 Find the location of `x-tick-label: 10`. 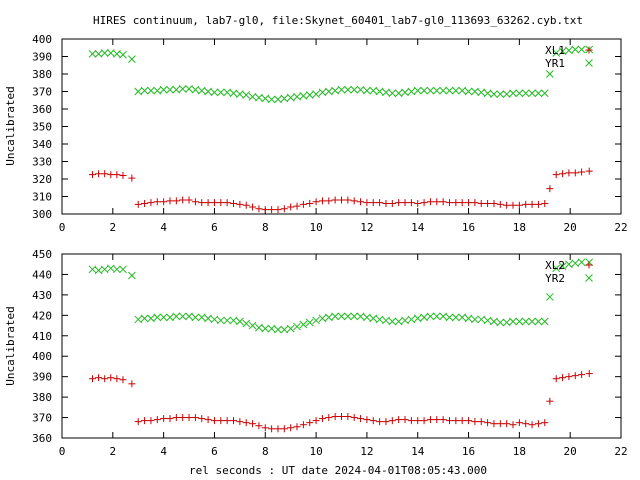

x-tick-label: 10 is located at coordinates (315, 451).